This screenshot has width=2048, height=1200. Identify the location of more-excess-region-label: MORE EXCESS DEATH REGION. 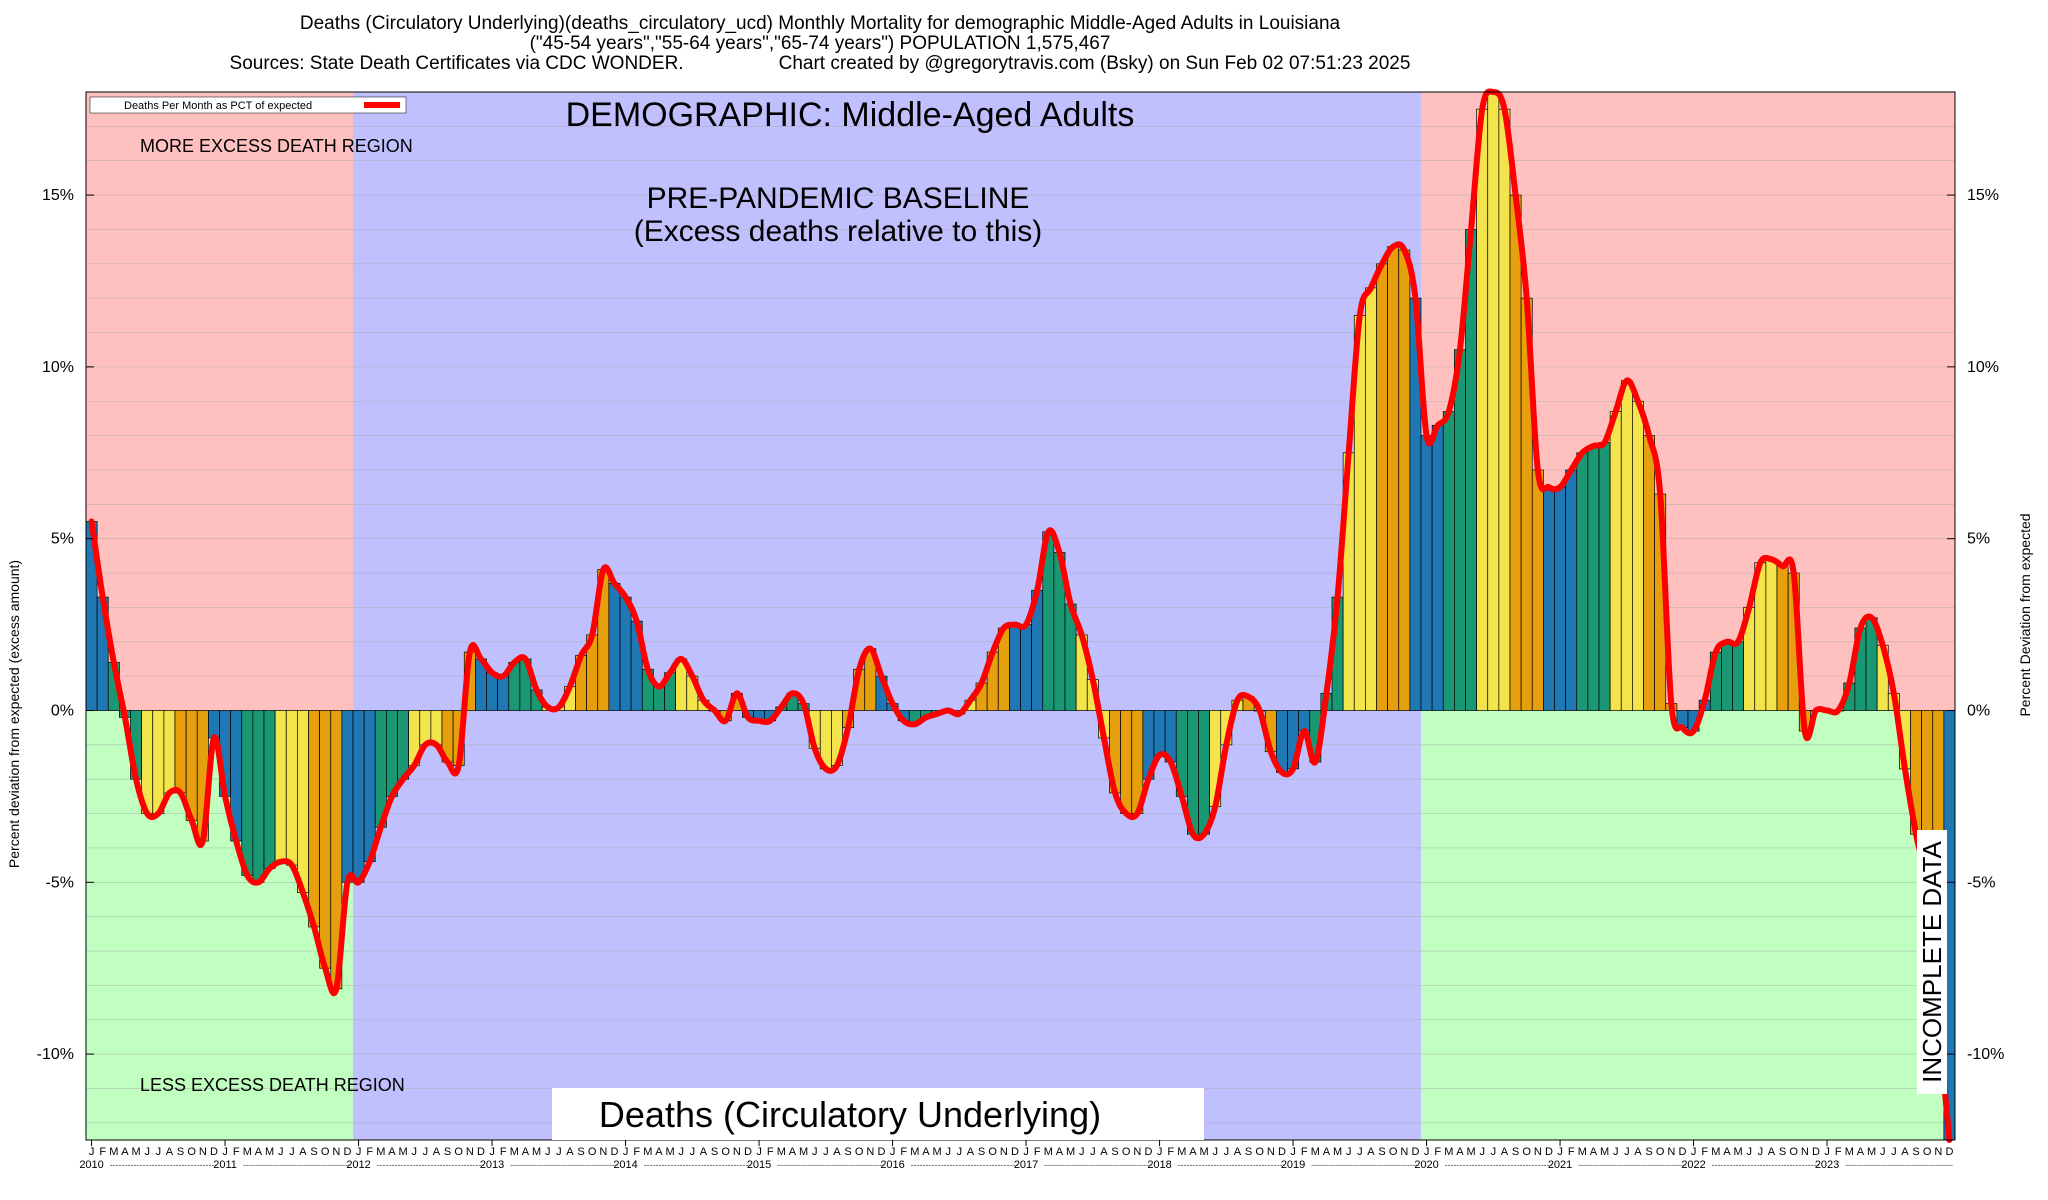
(276, 146).